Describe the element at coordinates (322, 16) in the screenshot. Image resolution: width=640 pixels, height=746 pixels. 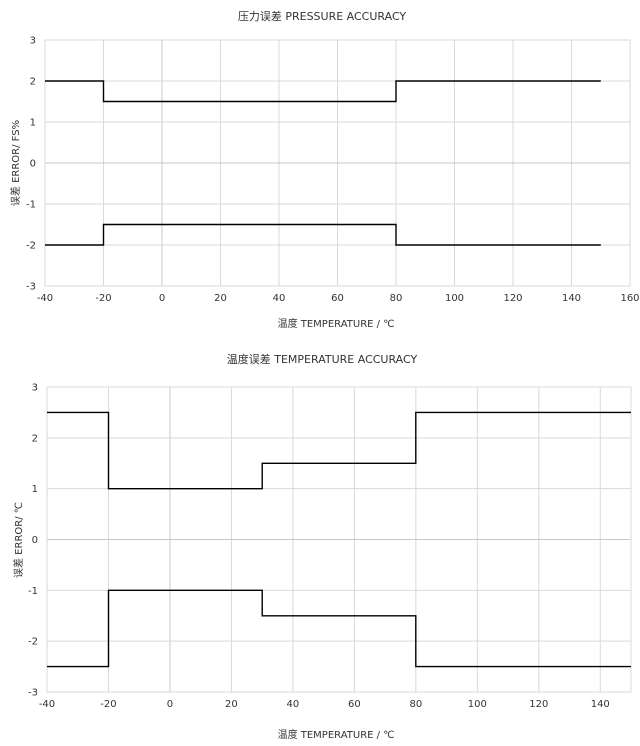
I see `chart-title: 压力误差 PRESSURE ACCURACY` at that location.